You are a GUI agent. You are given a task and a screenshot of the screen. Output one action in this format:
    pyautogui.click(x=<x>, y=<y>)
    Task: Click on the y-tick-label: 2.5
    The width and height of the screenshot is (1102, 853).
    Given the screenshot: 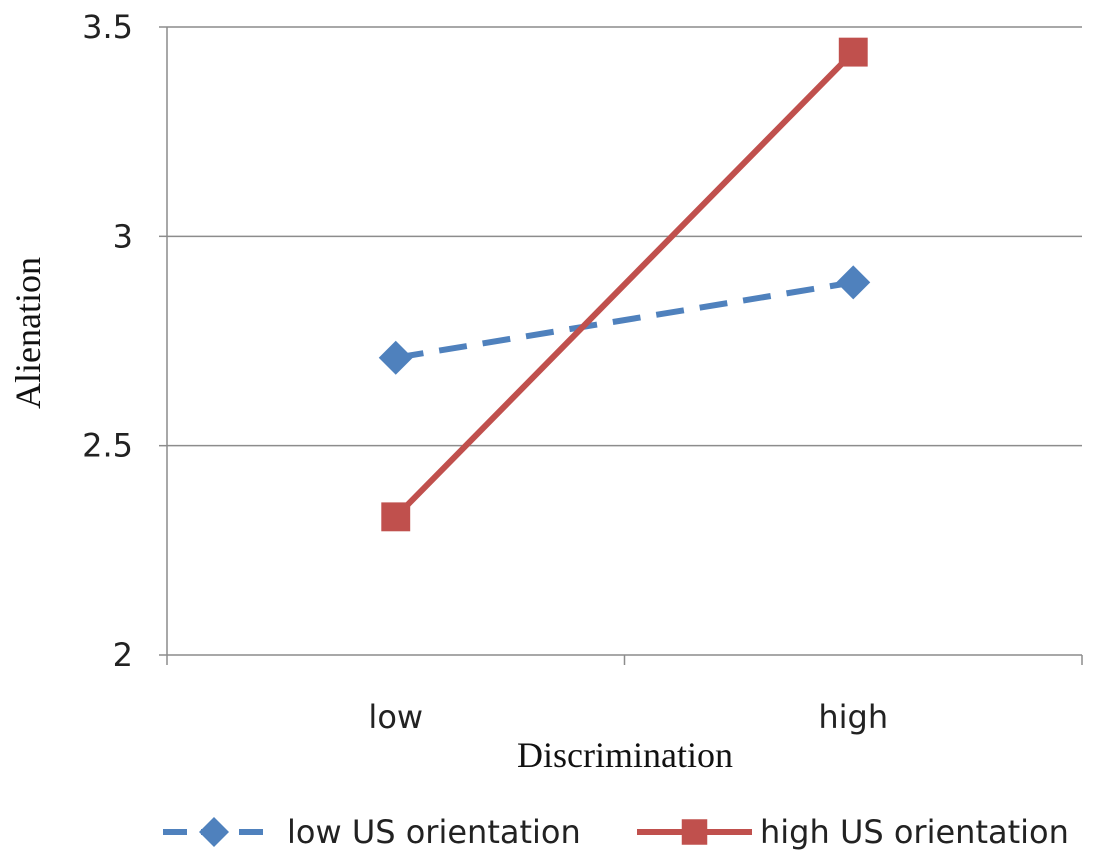 What is the action you would take?
    pyautogui.click(x=107, y=446)
    